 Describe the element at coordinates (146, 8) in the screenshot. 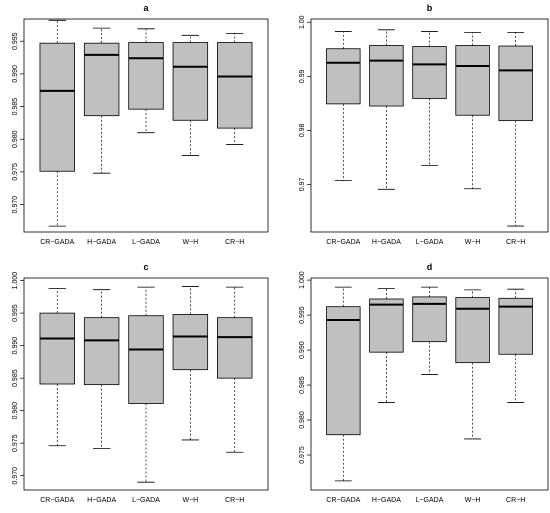

I see `panel-title: a` at that location.